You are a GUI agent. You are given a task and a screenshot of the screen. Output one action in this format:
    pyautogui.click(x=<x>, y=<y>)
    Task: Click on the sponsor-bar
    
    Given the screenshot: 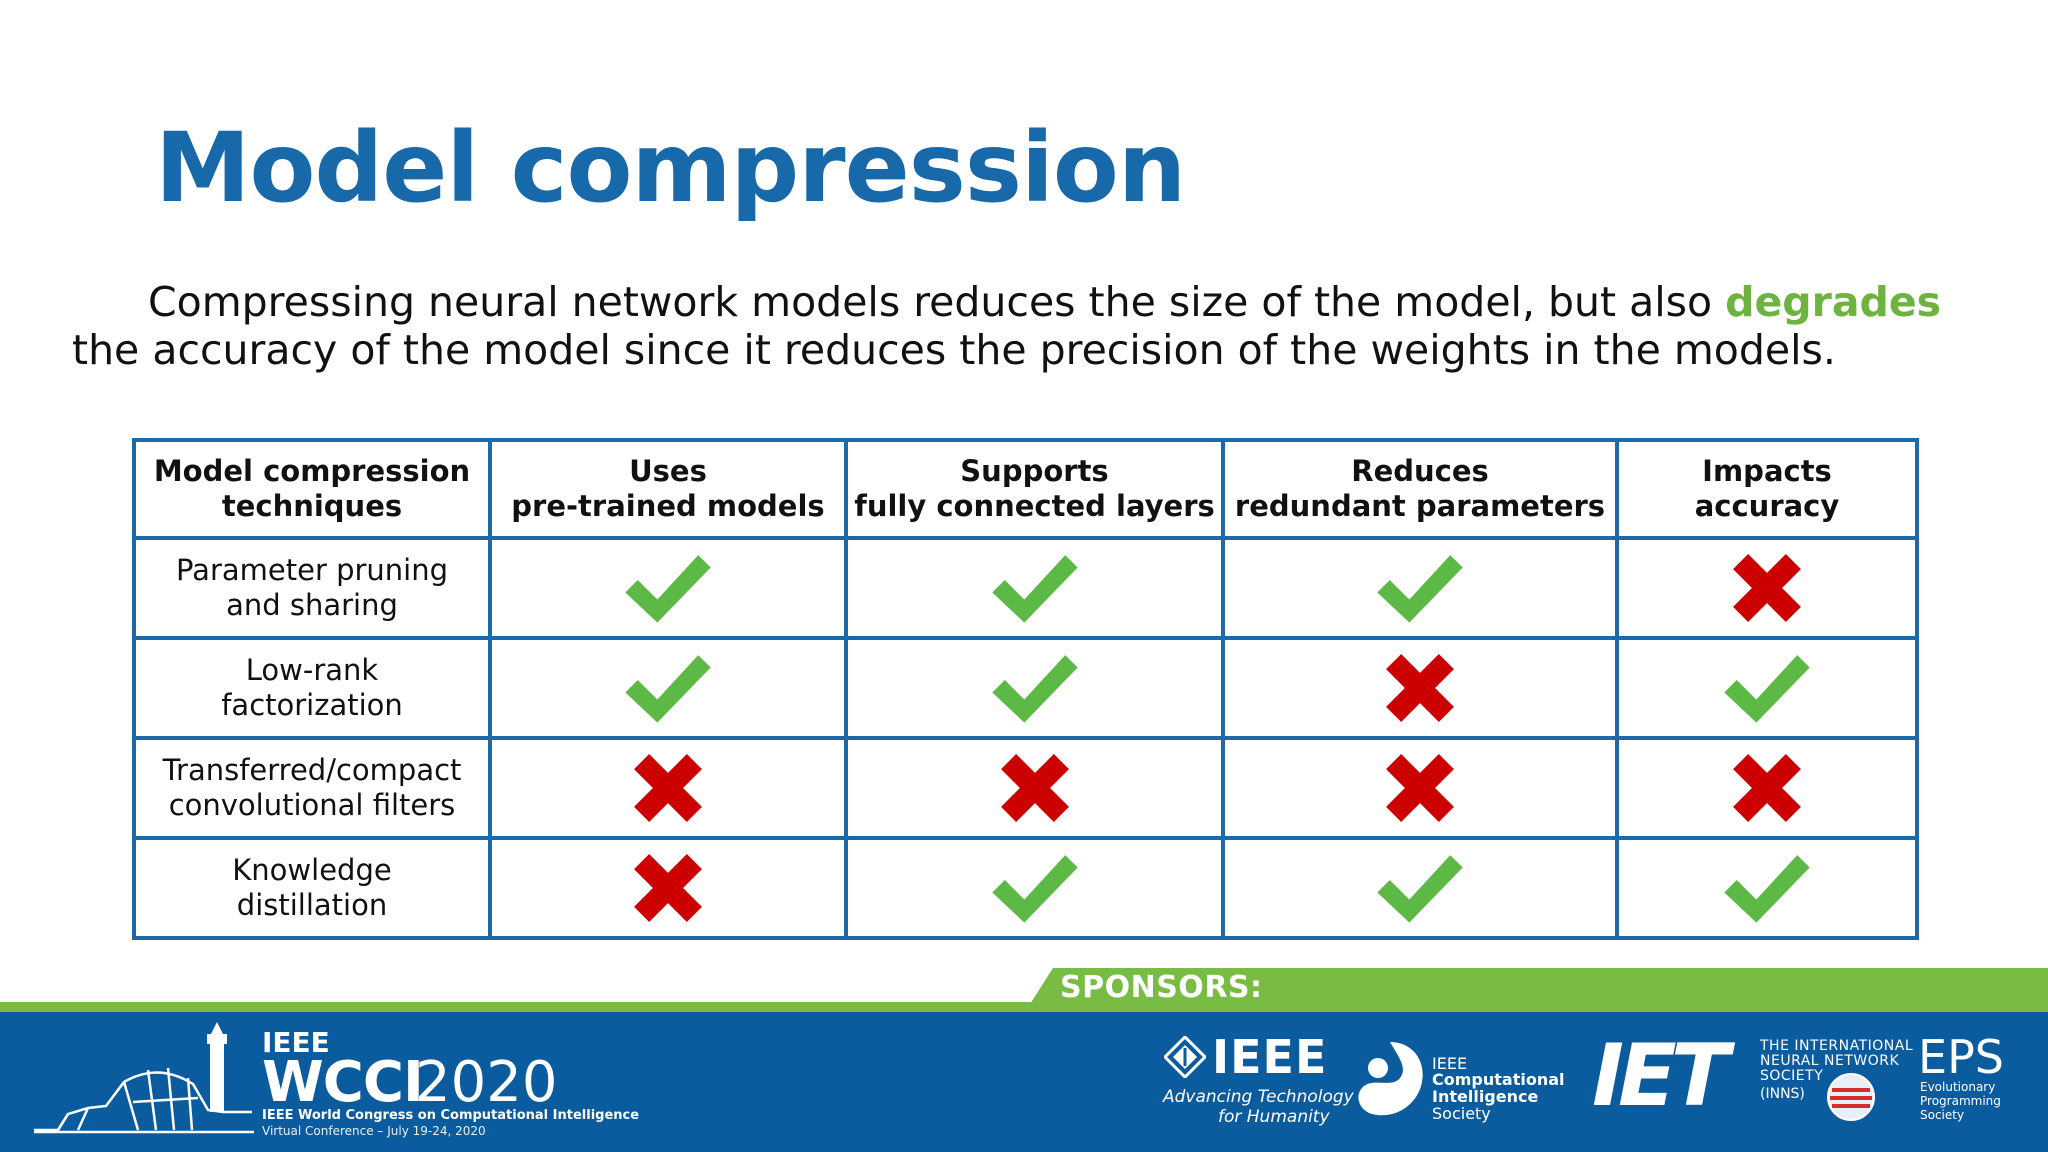 What is the action you would take?
    pyautogui.click(x=1024, y=1007)
    